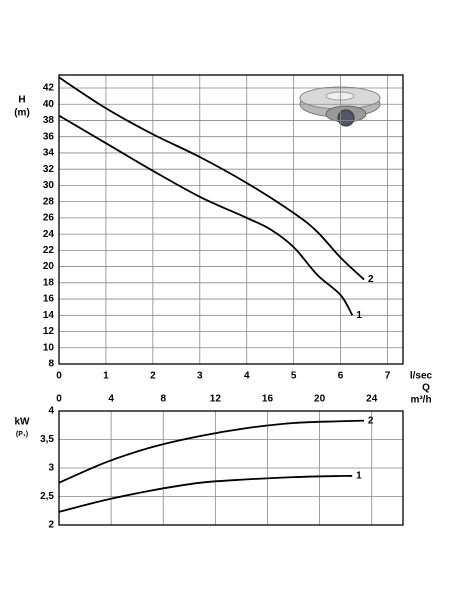 This screenshot has height=600, width=450. I want to click on y-tick-label: 10, so click(49, 347).